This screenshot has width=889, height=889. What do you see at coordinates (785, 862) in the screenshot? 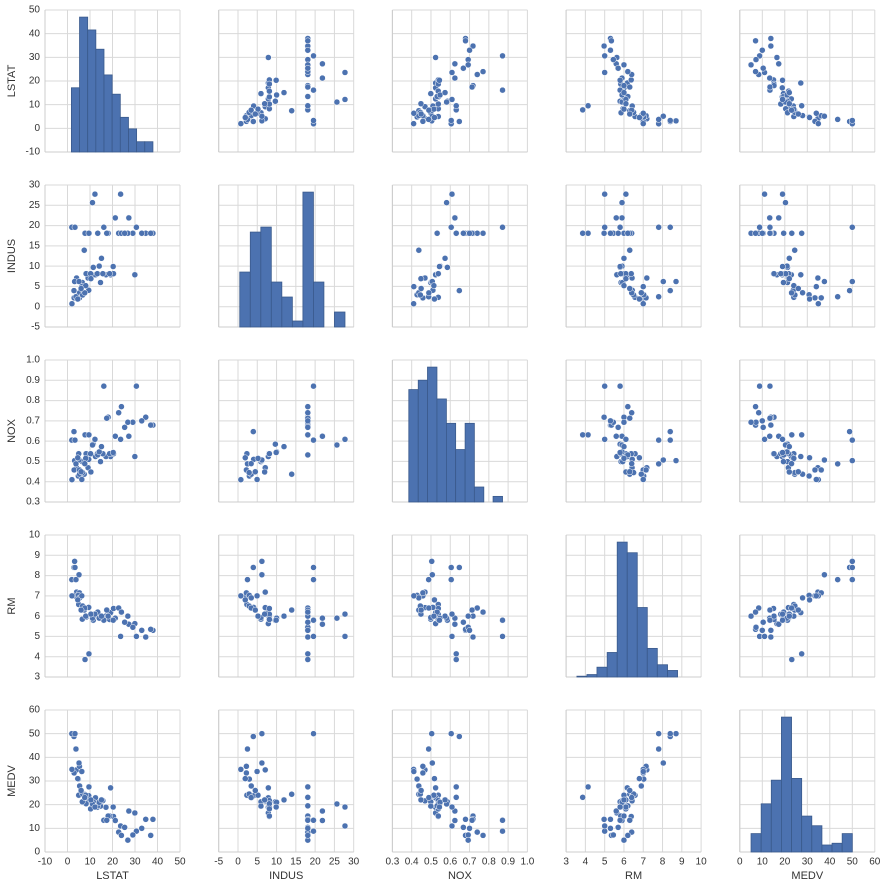
I see `x-tick-label: 20` at bounding box center [785, 862].